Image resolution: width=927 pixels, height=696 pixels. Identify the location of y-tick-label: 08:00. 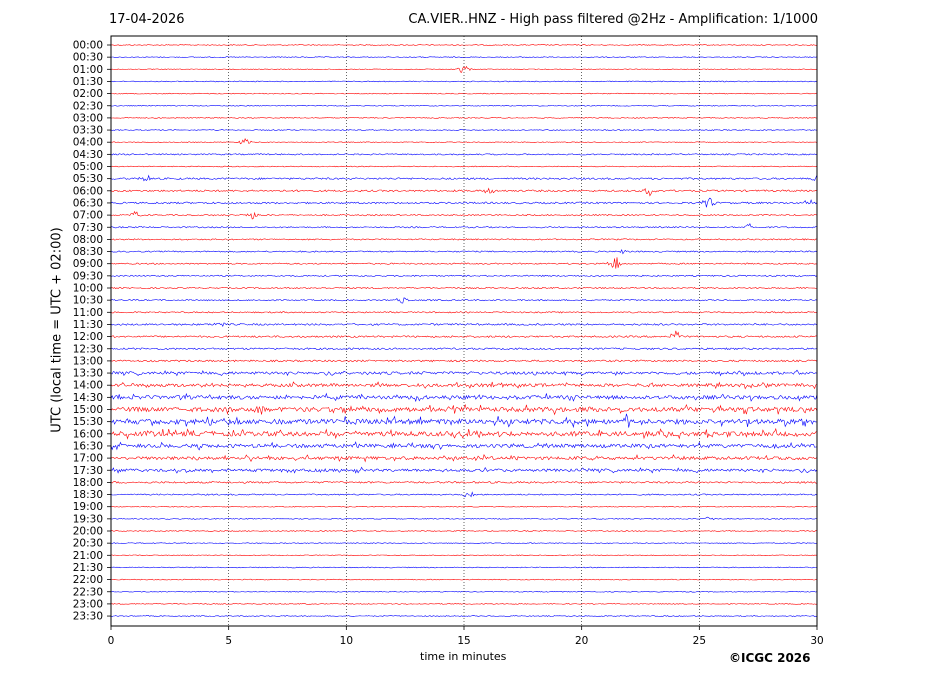
(88, 240).